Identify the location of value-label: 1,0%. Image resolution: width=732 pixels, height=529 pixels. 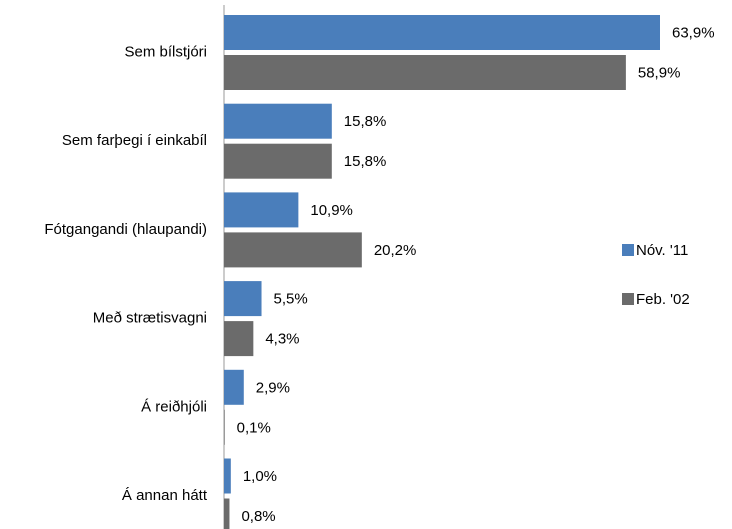
(260, 476).